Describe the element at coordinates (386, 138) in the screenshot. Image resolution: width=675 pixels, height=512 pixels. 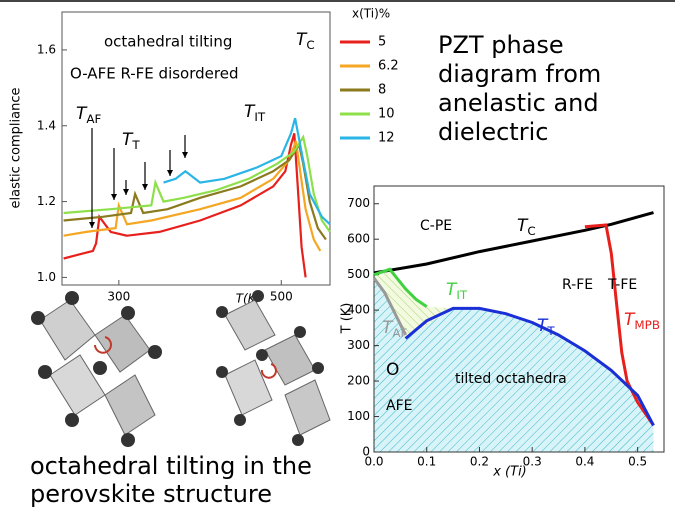
I see `legend-label: 12` at that location.